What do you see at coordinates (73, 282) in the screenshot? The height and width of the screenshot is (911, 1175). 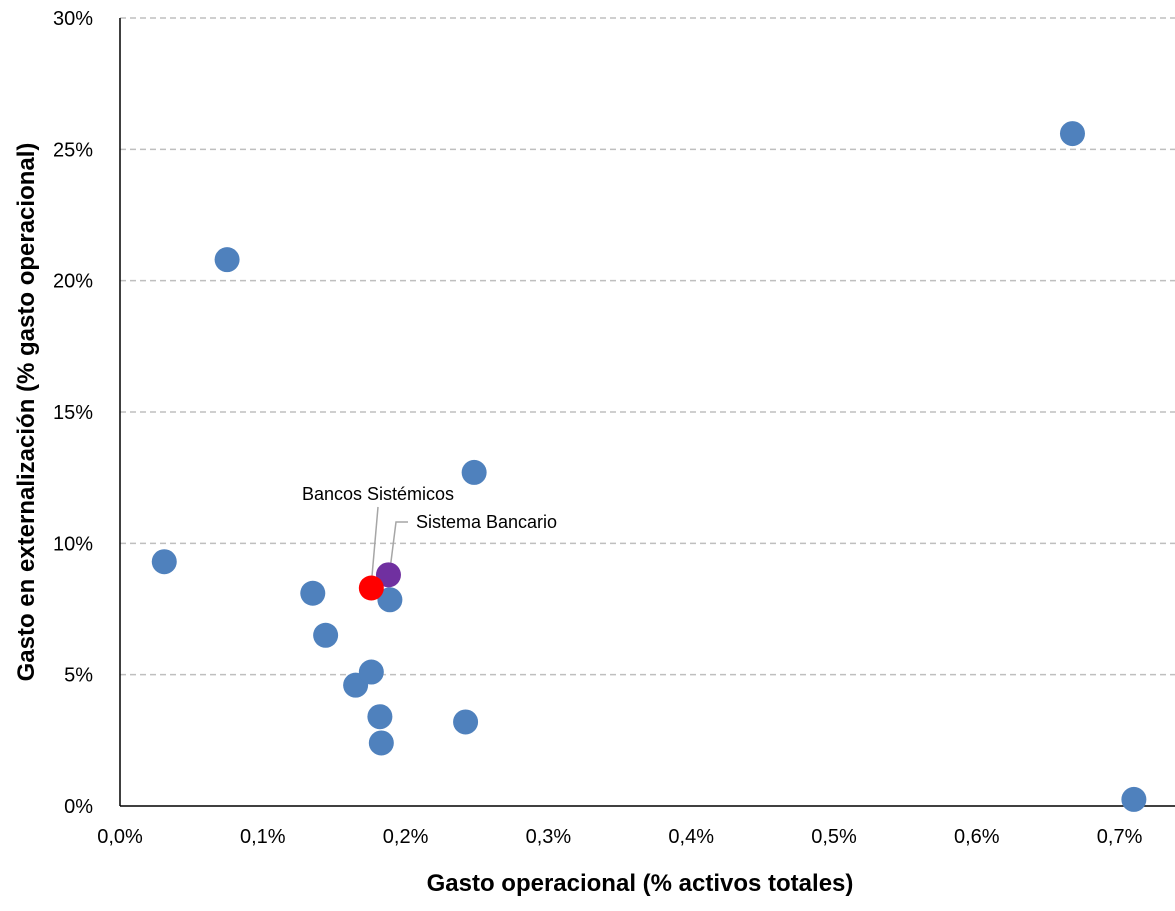 I see `y-tick-label: 20%` at bounding box center [73, 282].